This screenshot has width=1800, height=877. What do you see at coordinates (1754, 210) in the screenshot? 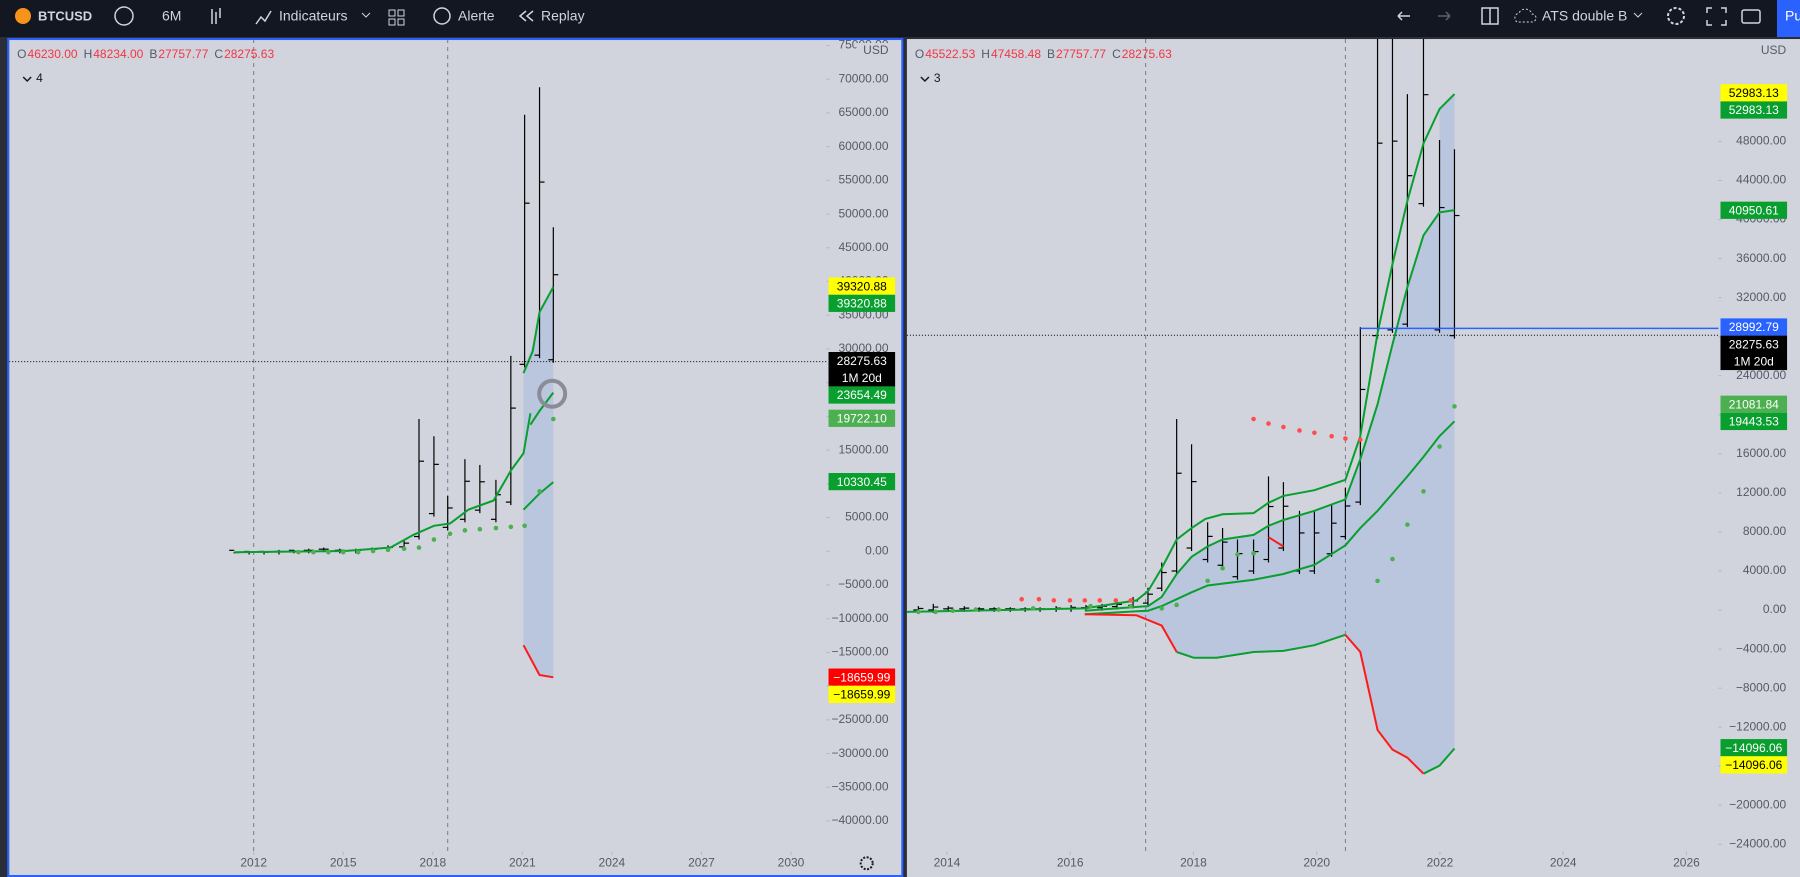
I see `price-label: 40950.61` at bounding box center [1754, 210].